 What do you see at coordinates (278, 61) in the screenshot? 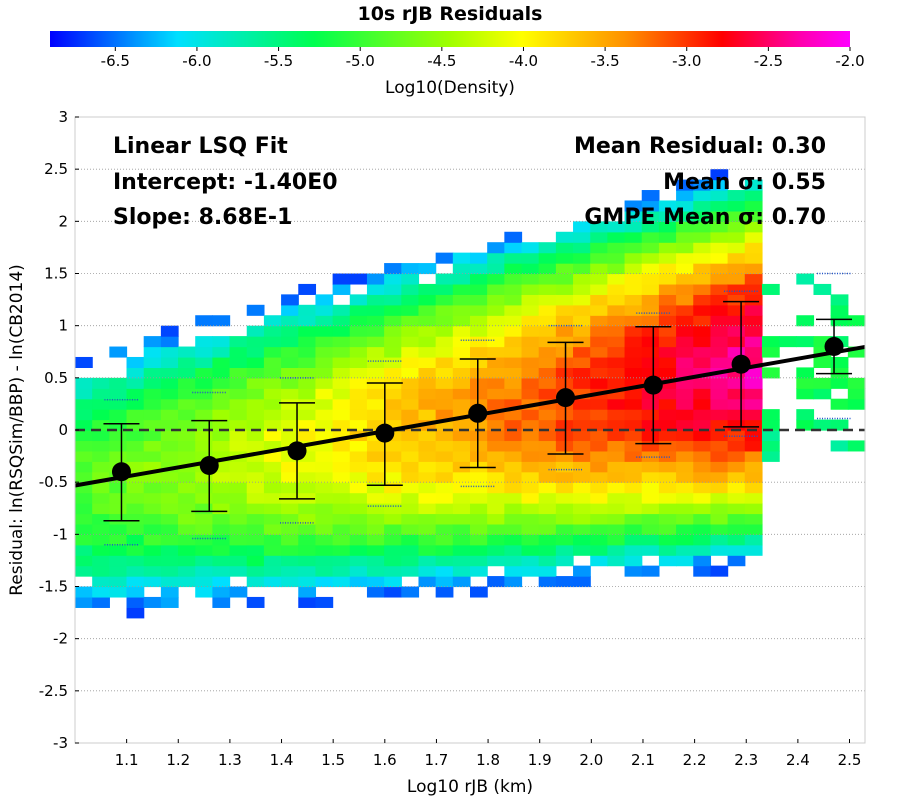
I see `colorbar-tick-label: -5.5` at bounding box center [278, 61].